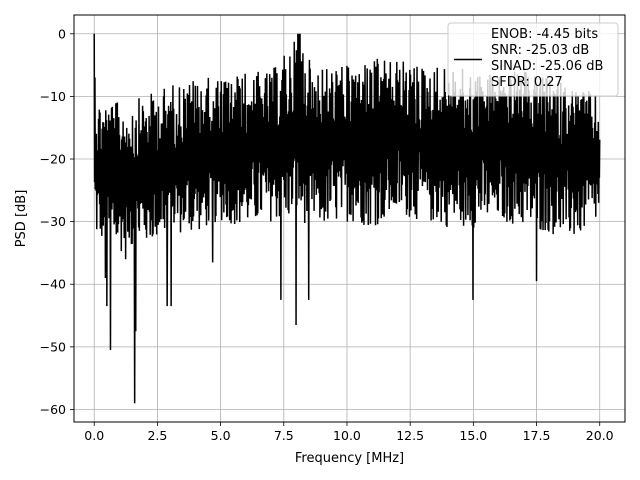 The image size is (640, 480). I want to click on legend-line-snr: SNR: -25.03 dB, so click(540, 50).